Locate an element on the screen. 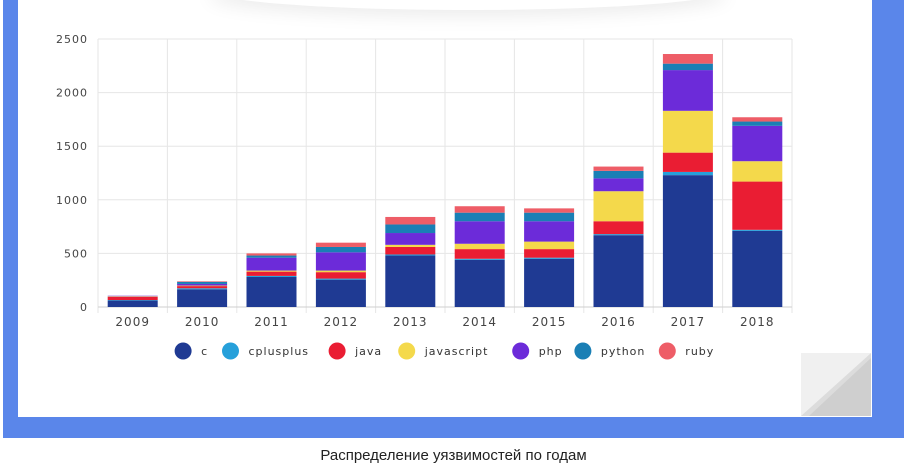 The width and height of the screenshot is (907, 470). bar-segment-python-2012 is located at coordinates (340, 249).